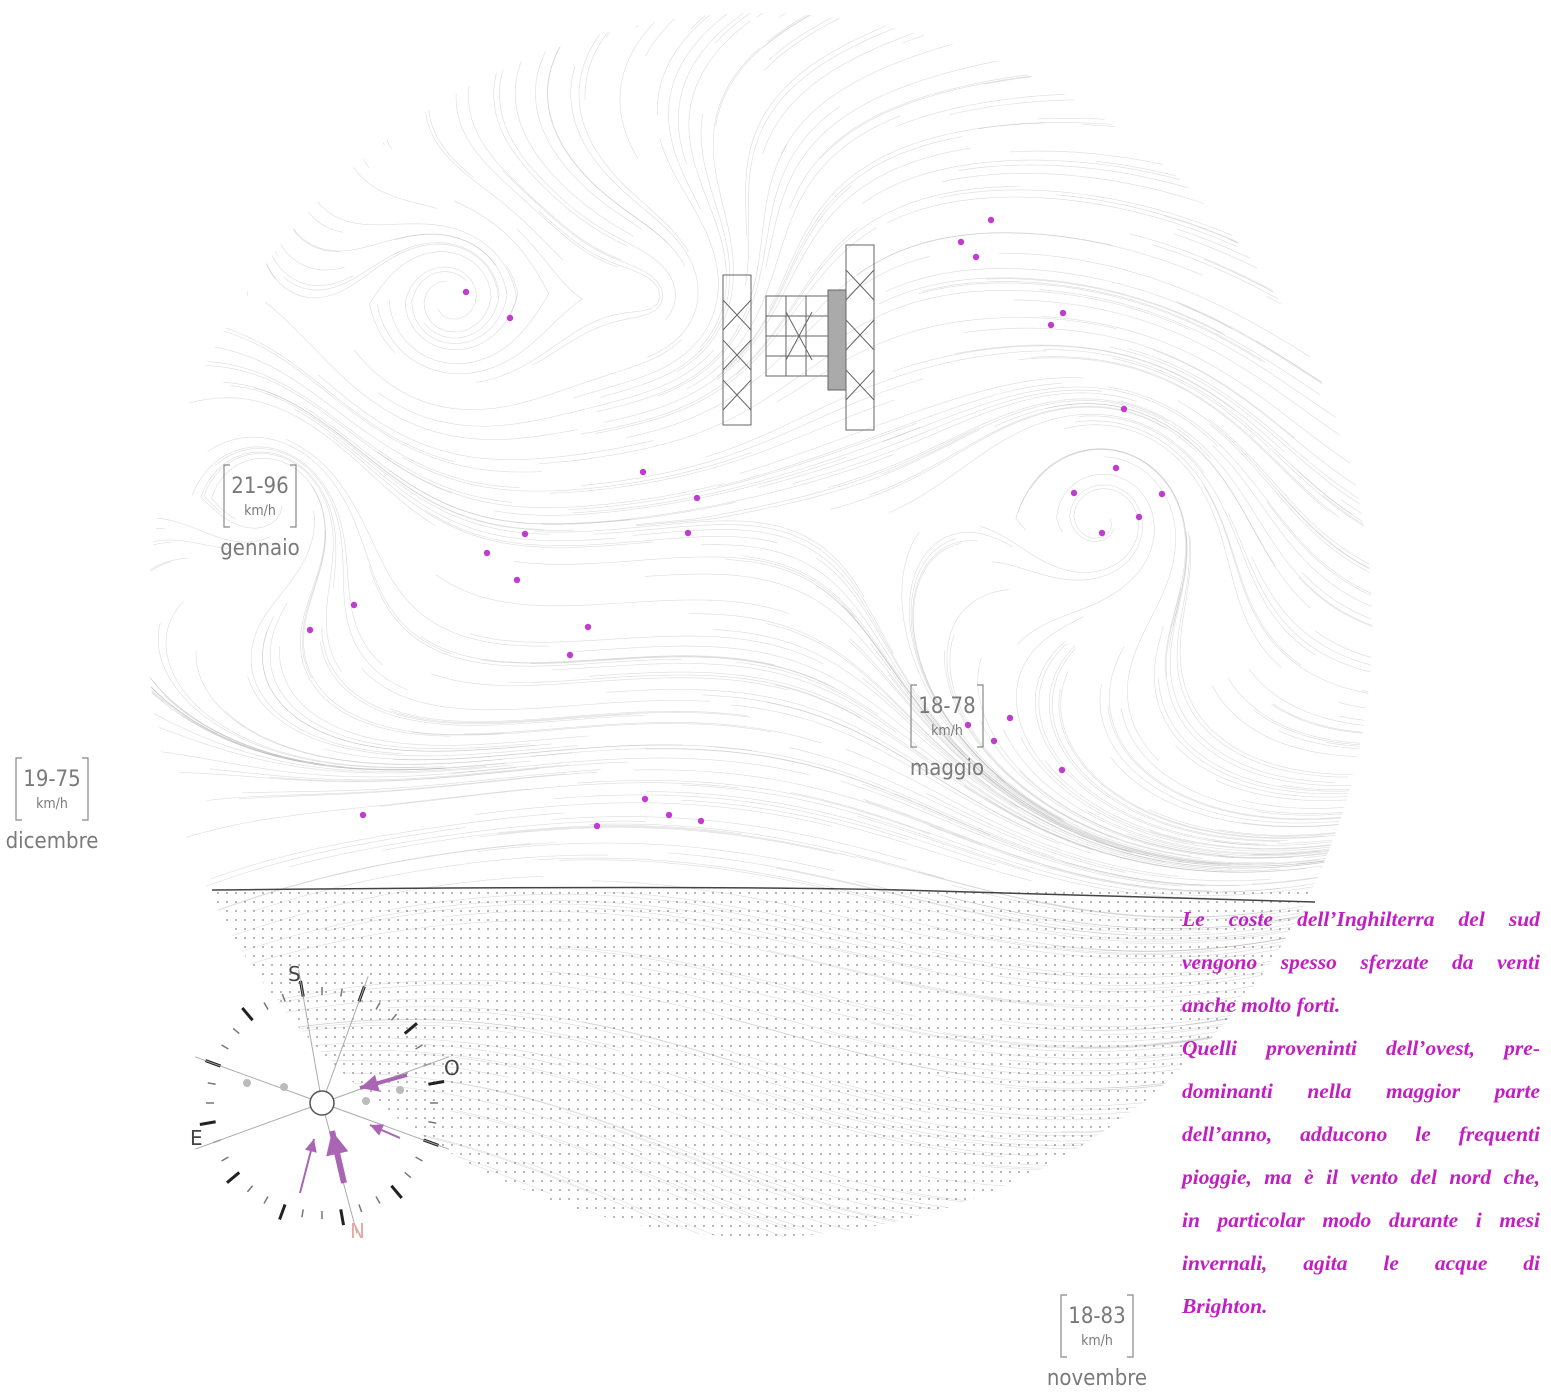 Image resolution: width=1551 pixels, height=1395 pixels. What do you see at coordinates (1361, 1263) in the screenshot?
I see `caption-line: invernali, agita le acque di` at bounding box center [1361, 1263].